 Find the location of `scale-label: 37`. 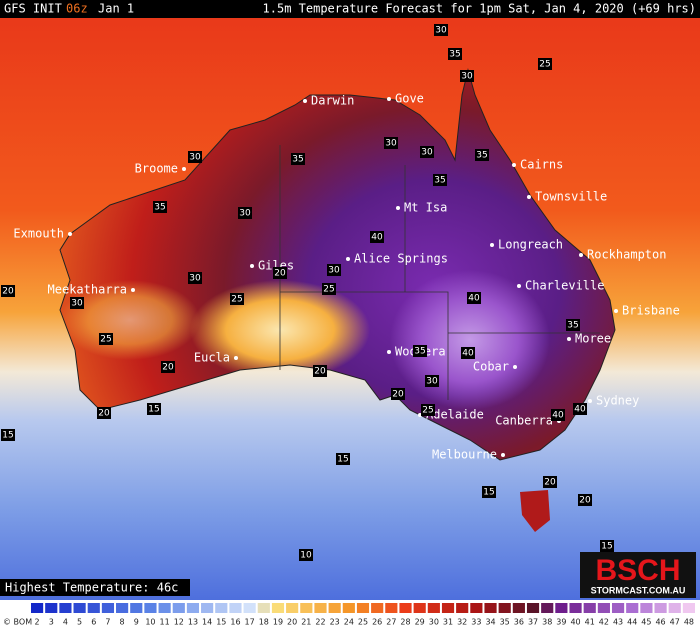

scale-label: 37 is located at coordinates (533, 622).